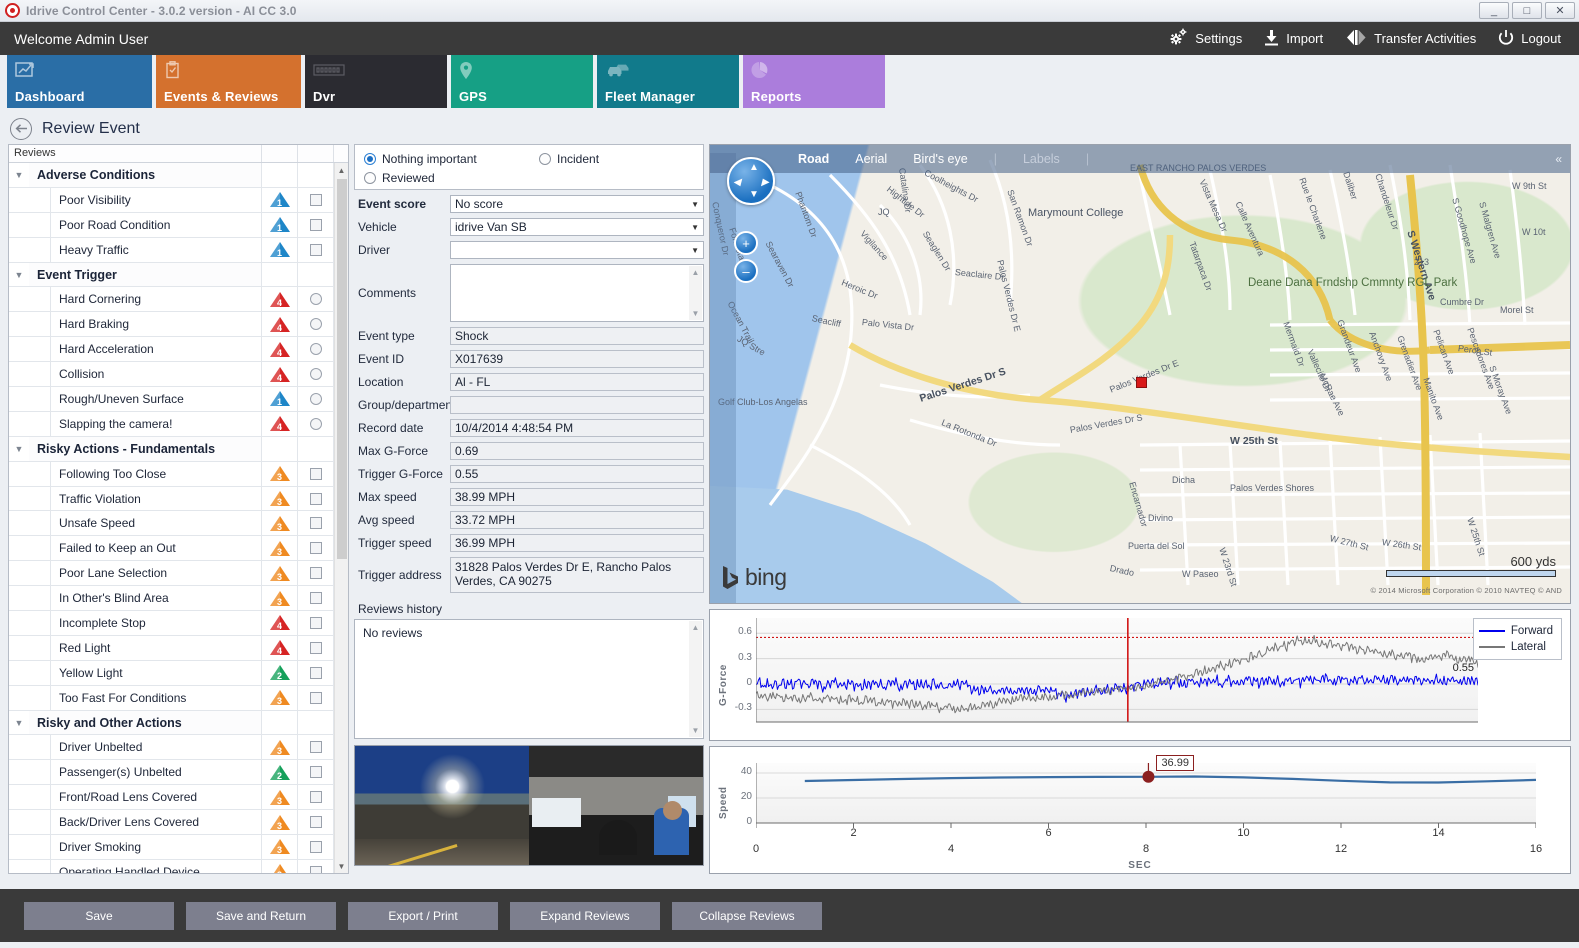 The image size is (1579, 948). What do you see at coordinates (178, 375) in the screenshot?
I see `tree-item-row: Collision 4` at bounding box center [178, 375].